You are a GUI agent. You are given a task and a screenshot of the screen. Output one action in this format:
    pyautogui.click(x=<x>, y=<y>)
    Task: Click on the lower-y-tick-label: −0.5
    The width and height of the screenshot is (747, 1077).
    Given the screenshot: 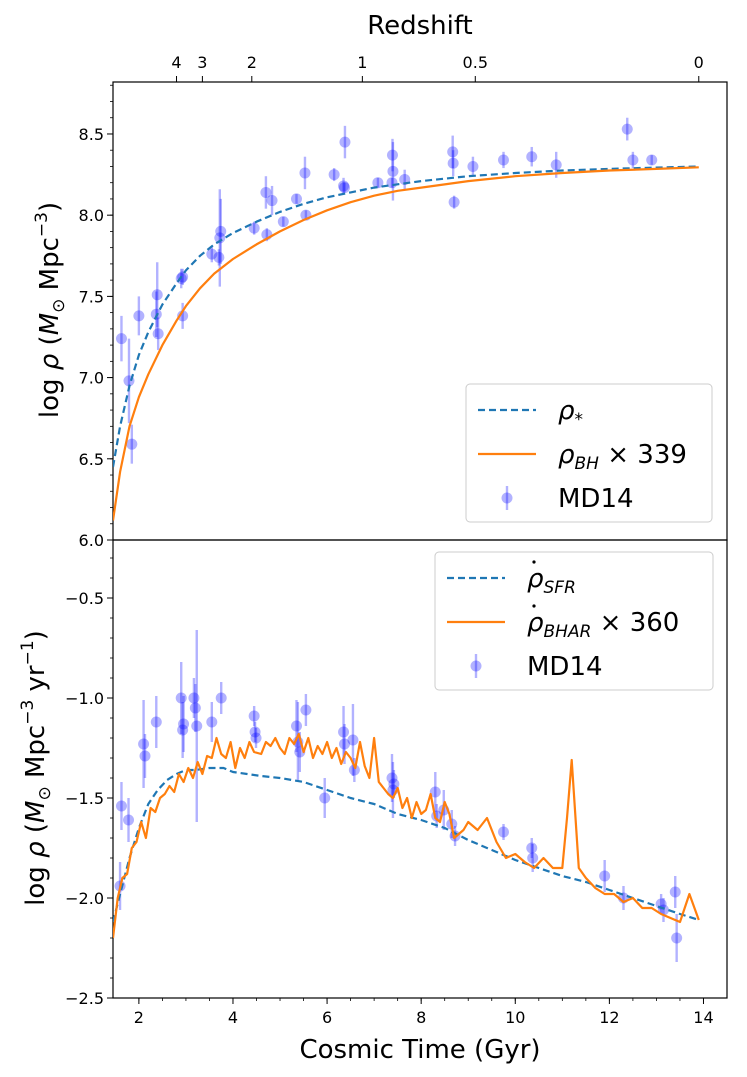 What is the action you would take?
    pyautogui.click(x=84, y=598)
    